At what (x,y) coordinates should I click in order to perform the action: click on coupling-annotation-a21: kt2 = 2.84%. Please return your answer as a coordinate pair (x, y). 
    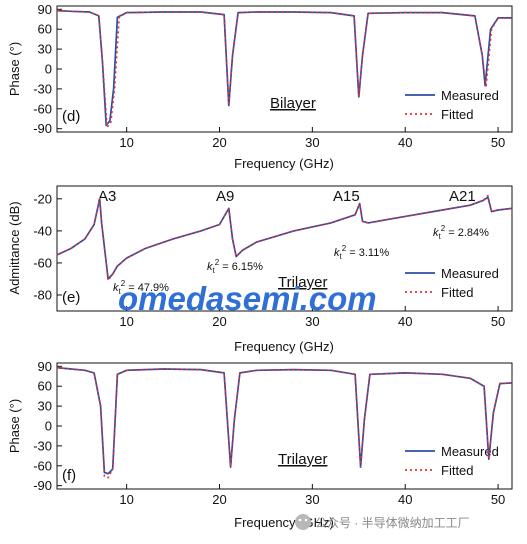
    Looking at the image, I should click on (461, 232).